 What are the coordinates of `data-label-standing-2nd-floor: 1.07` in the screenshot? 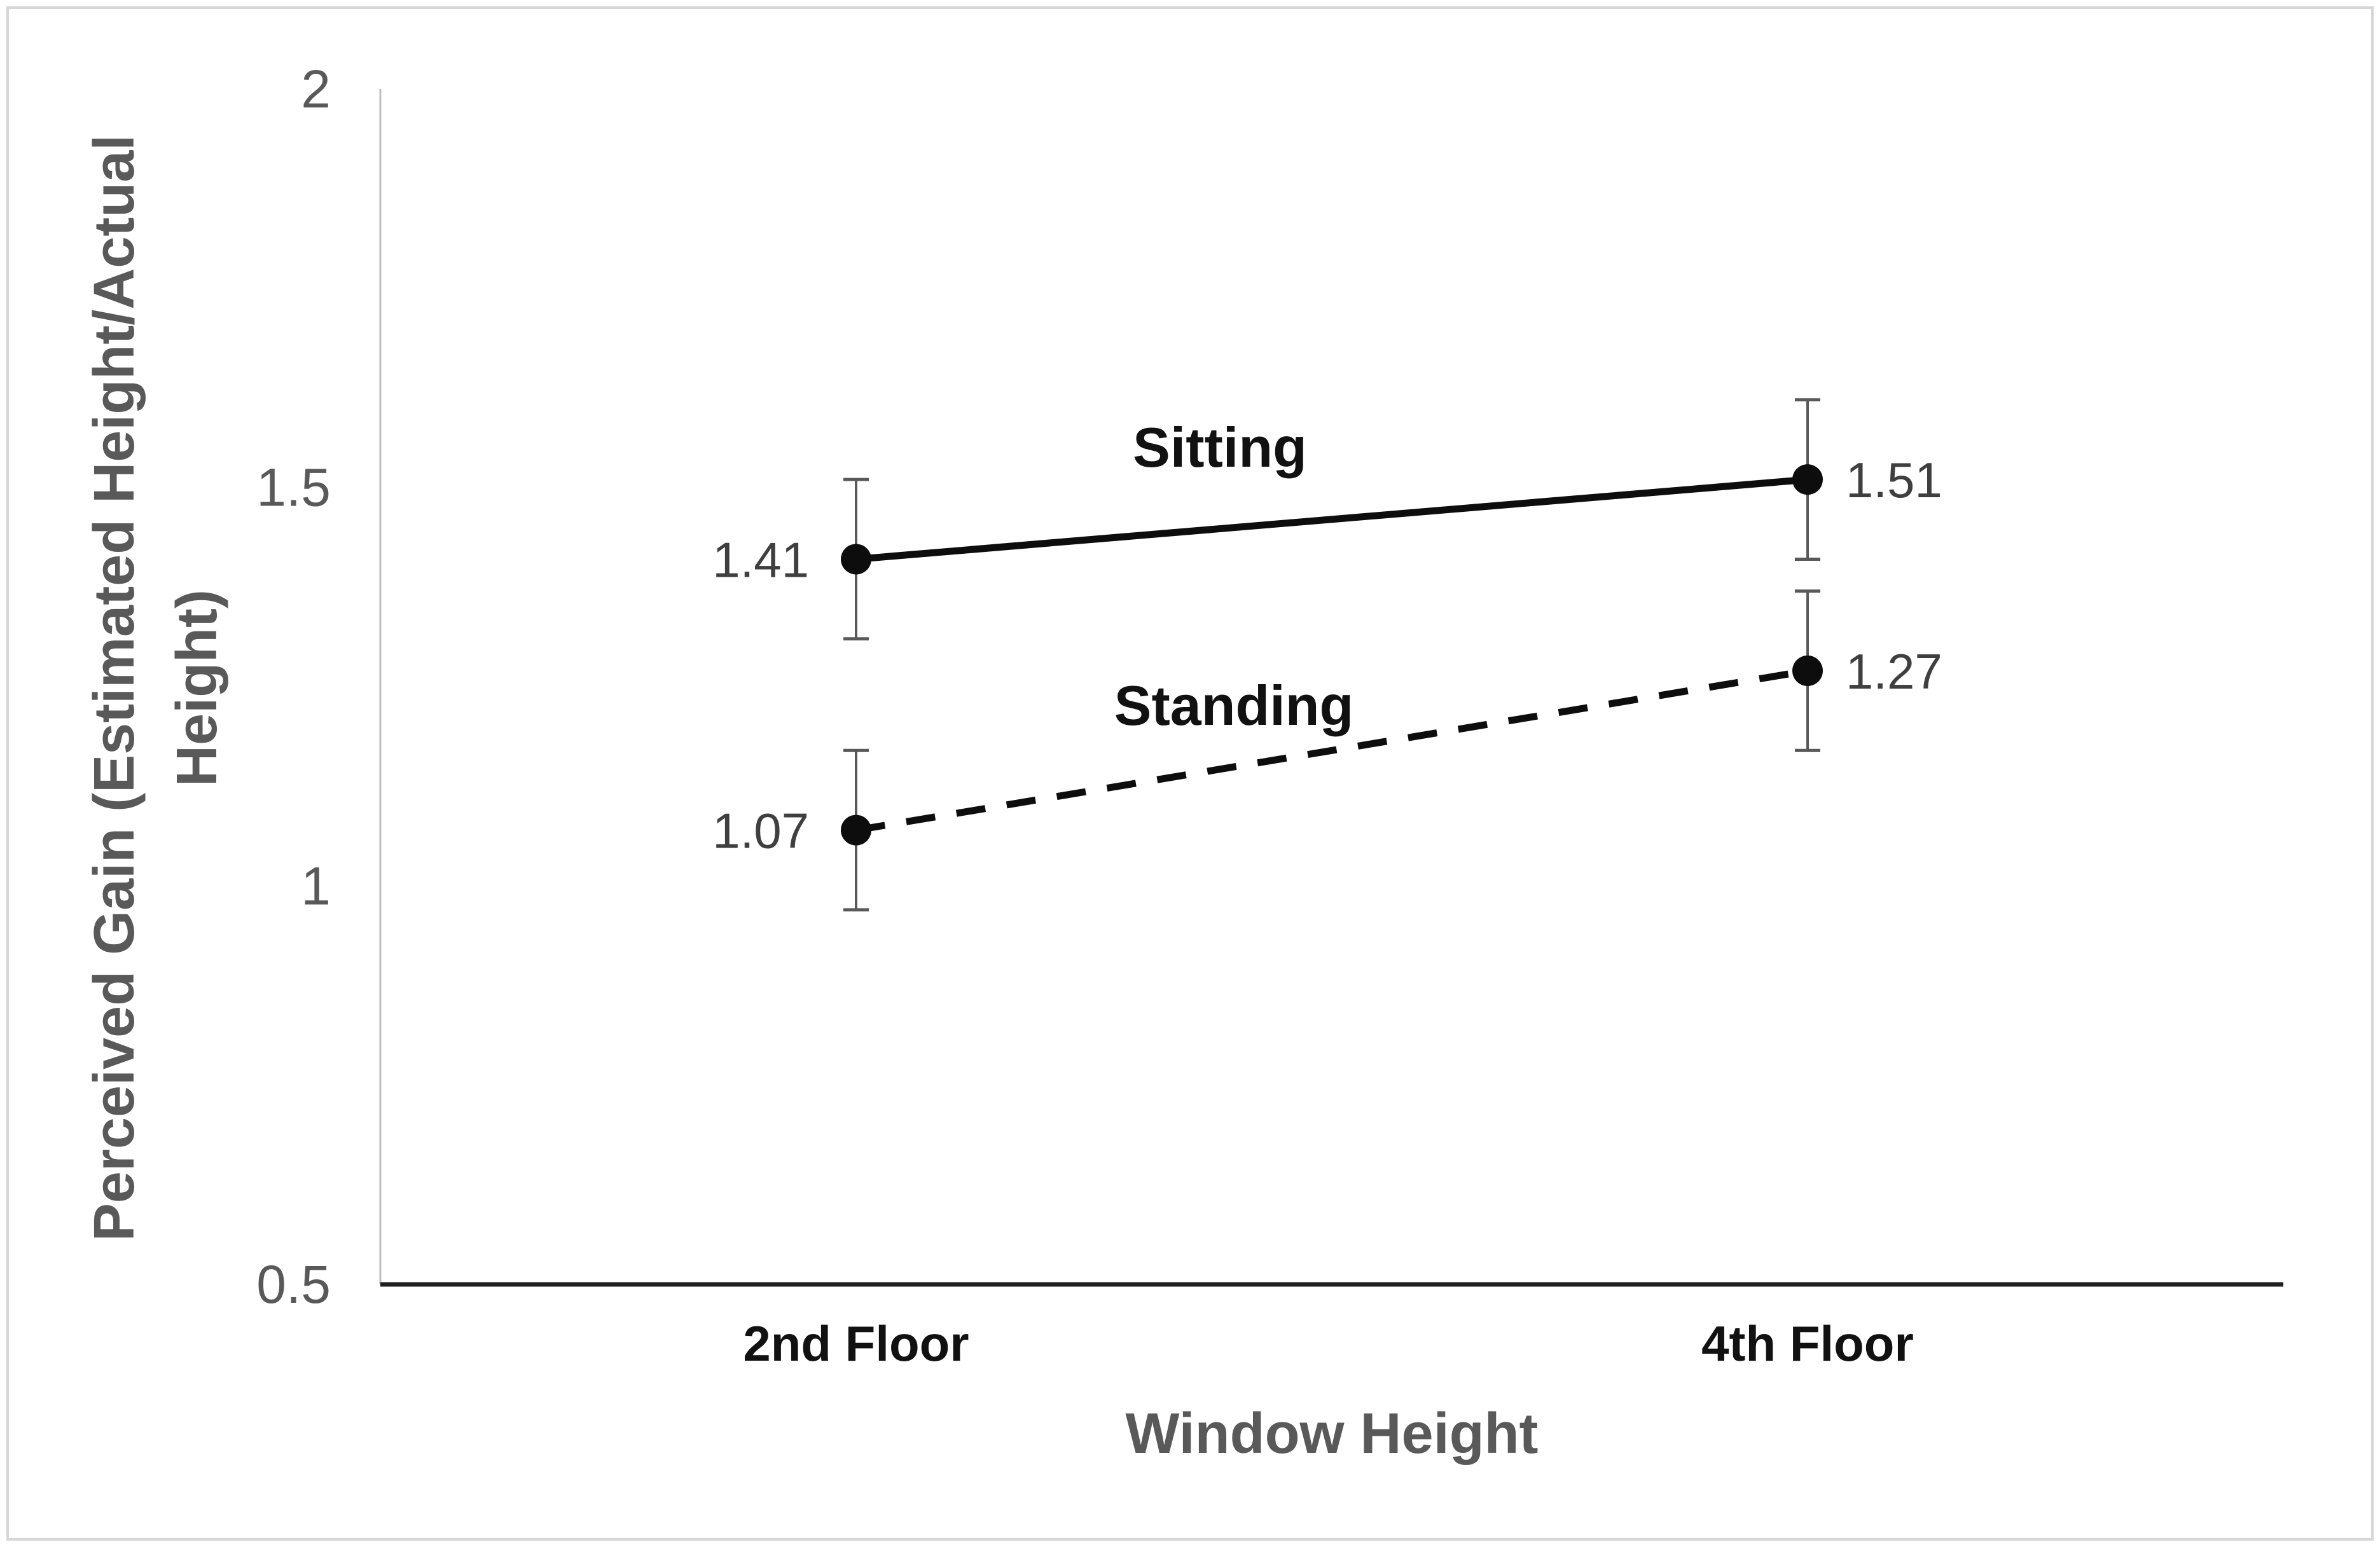 It's located at (760, 831).